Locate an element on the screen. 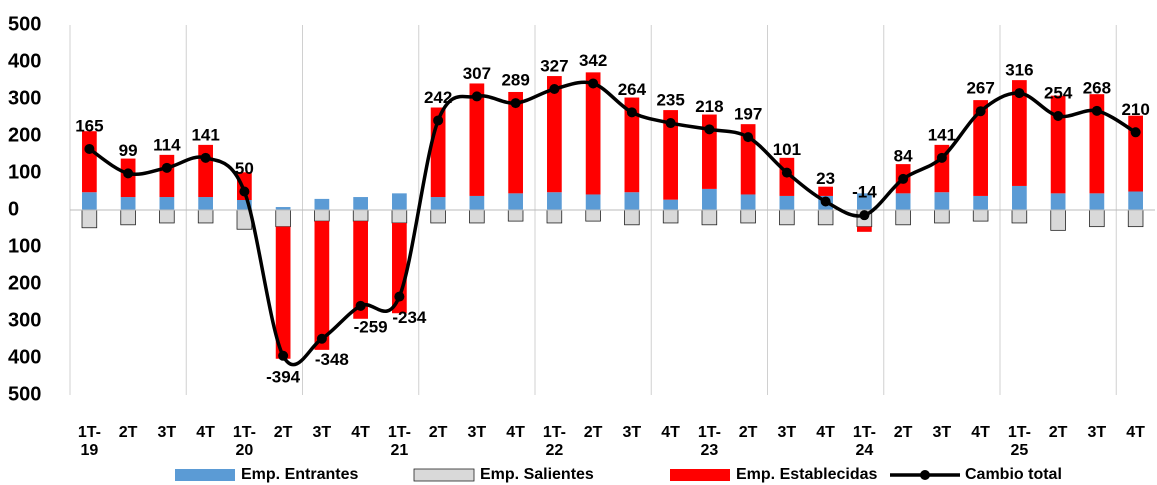  y-tick-label: 0 is located at coordinates (13, 209).